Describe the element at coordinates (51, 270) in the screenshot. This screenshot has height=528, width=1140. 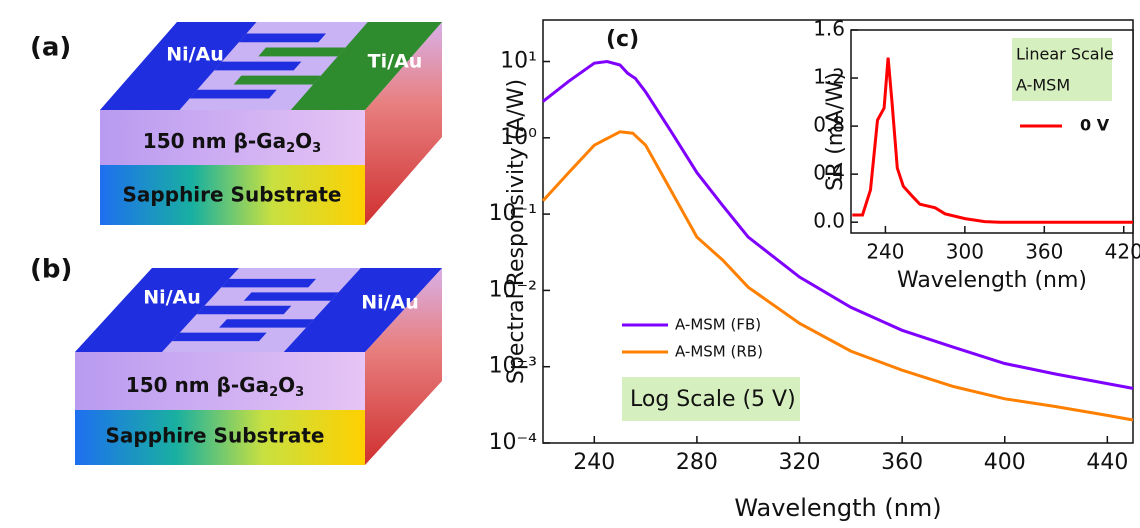
I see `panel-label: (b)` at that location.